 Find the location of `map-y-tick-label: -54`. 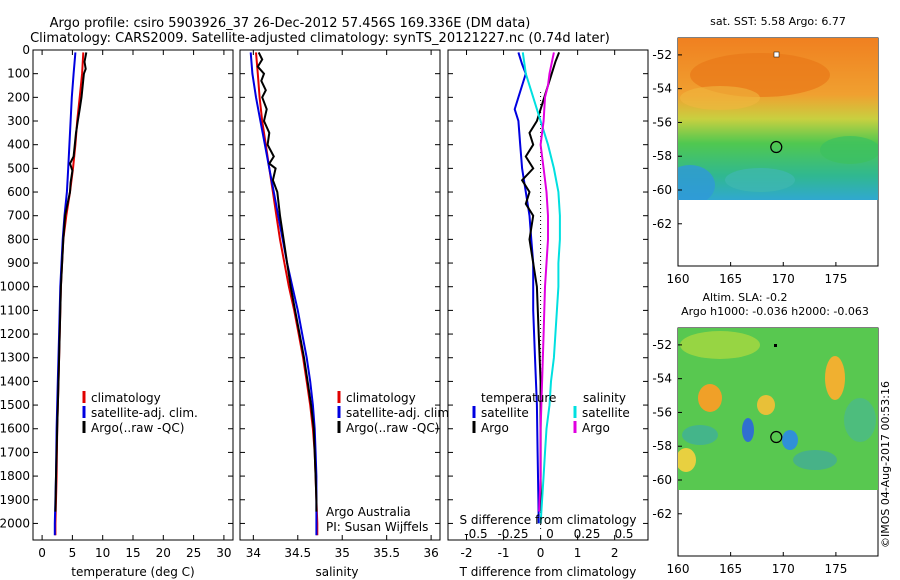

map-y-tick-label: -54 is located at coordinates (662, 379).